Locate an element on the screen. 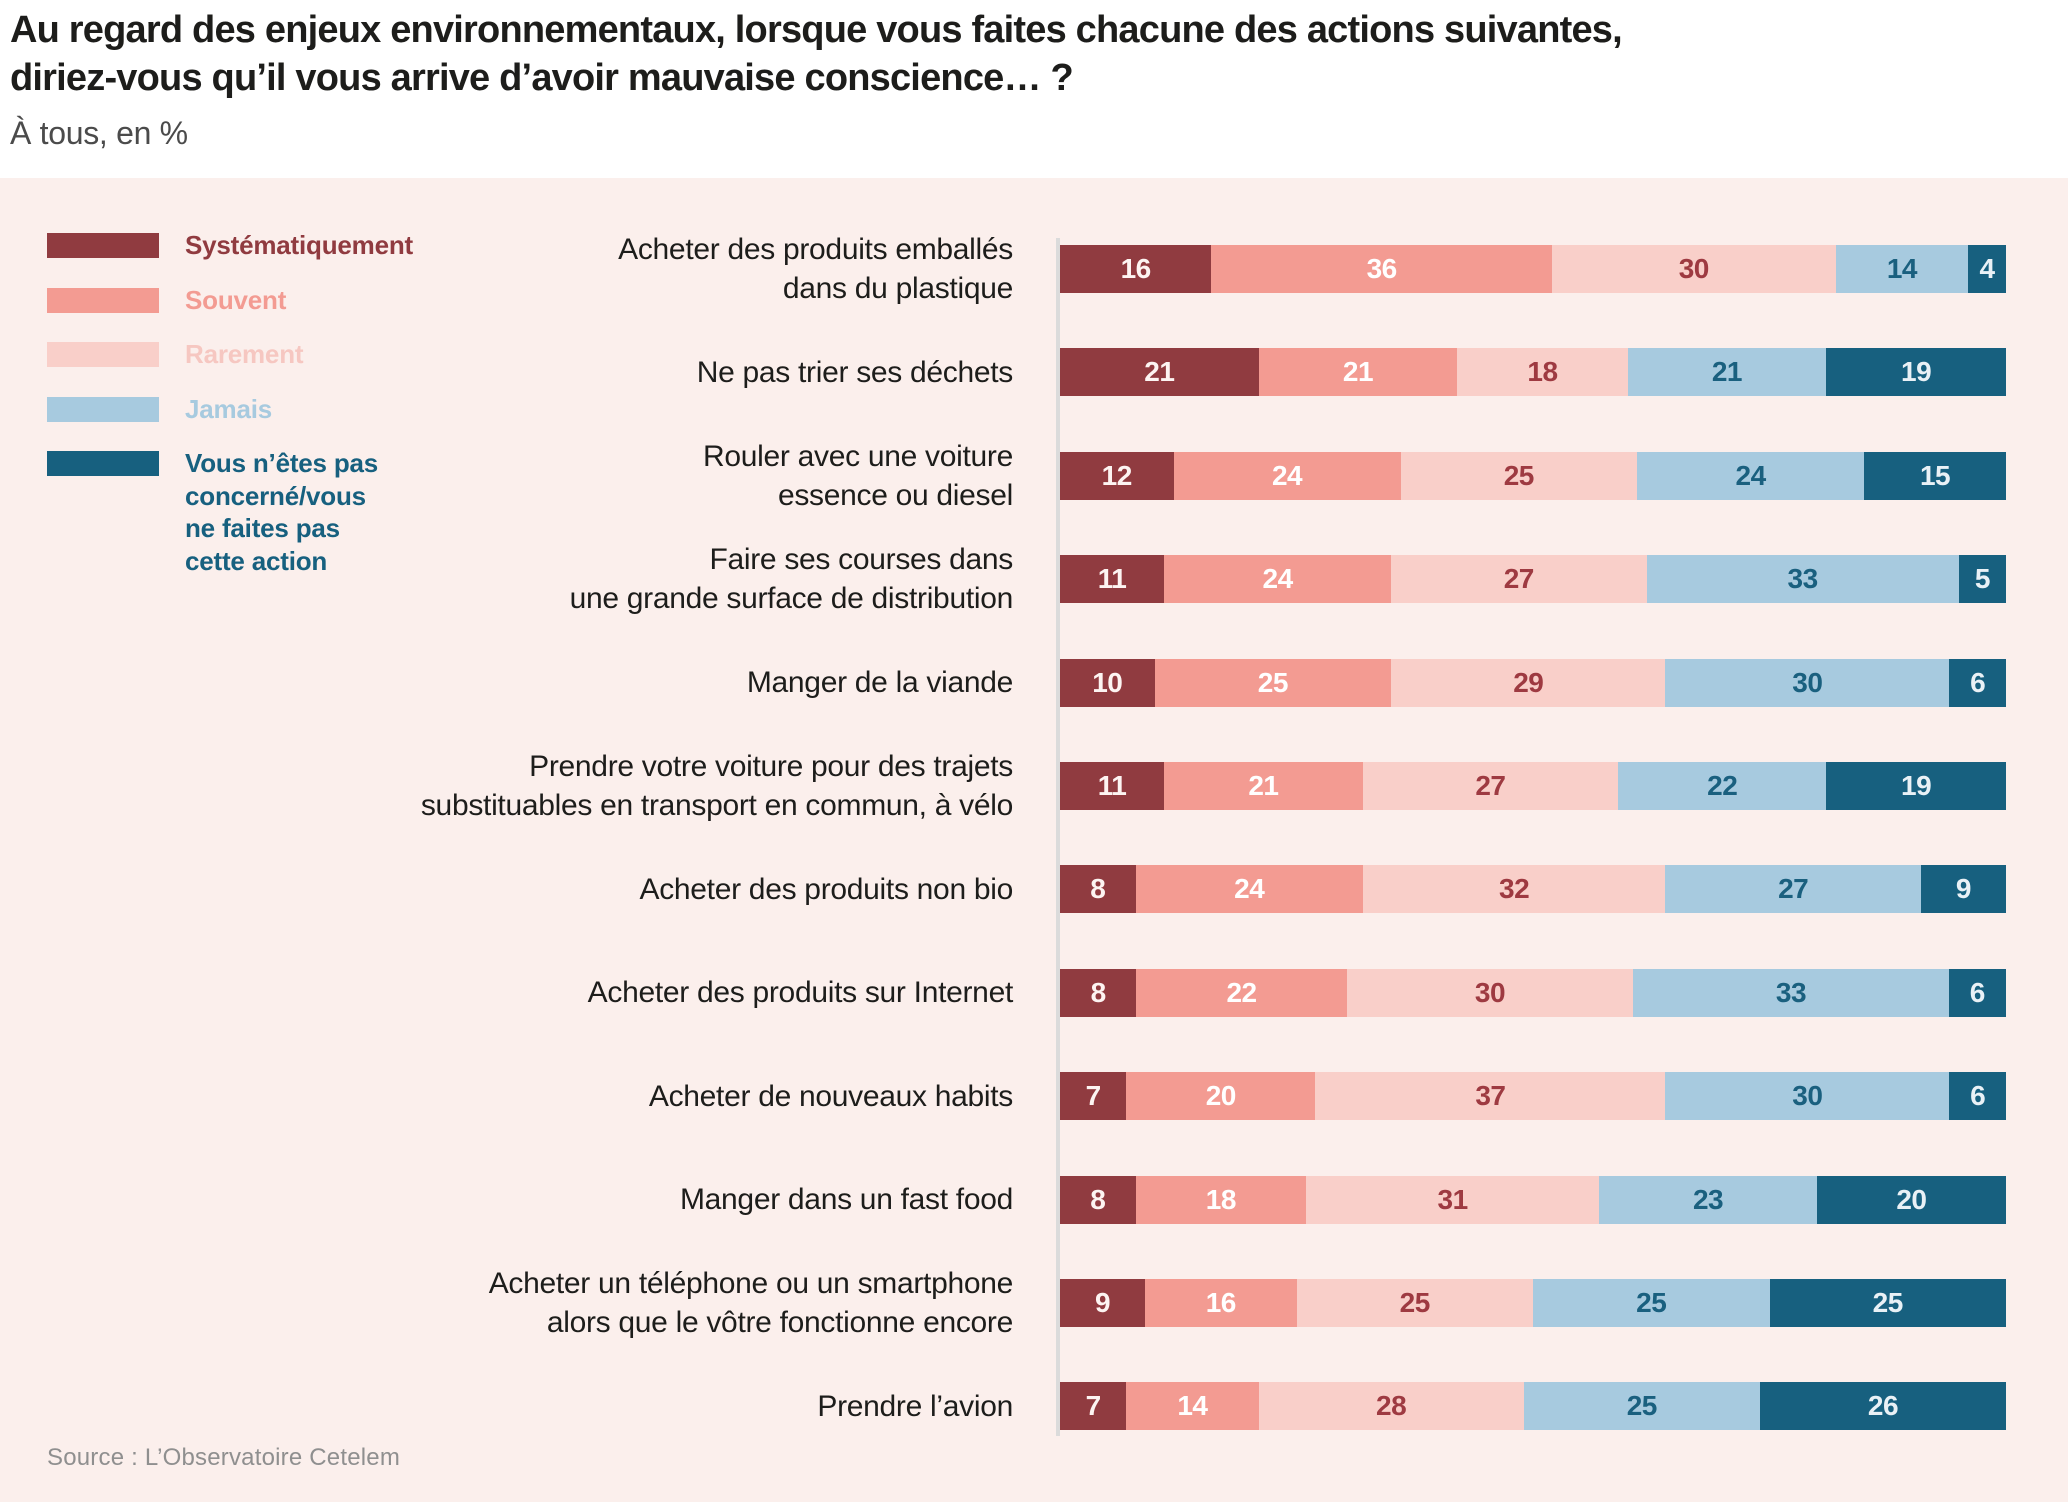  segment-value: 18 is located at coordinates (1221, 1199).